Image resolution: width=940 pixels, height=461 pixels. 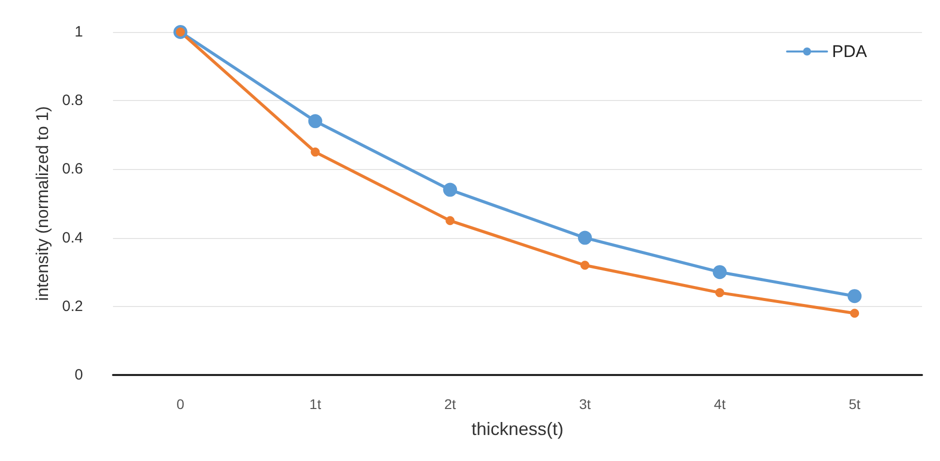 What do you see at coordinates (72, 237) in the screenshot?
I see `y-tick-label: 0.4` at bounding box center [72, 237].